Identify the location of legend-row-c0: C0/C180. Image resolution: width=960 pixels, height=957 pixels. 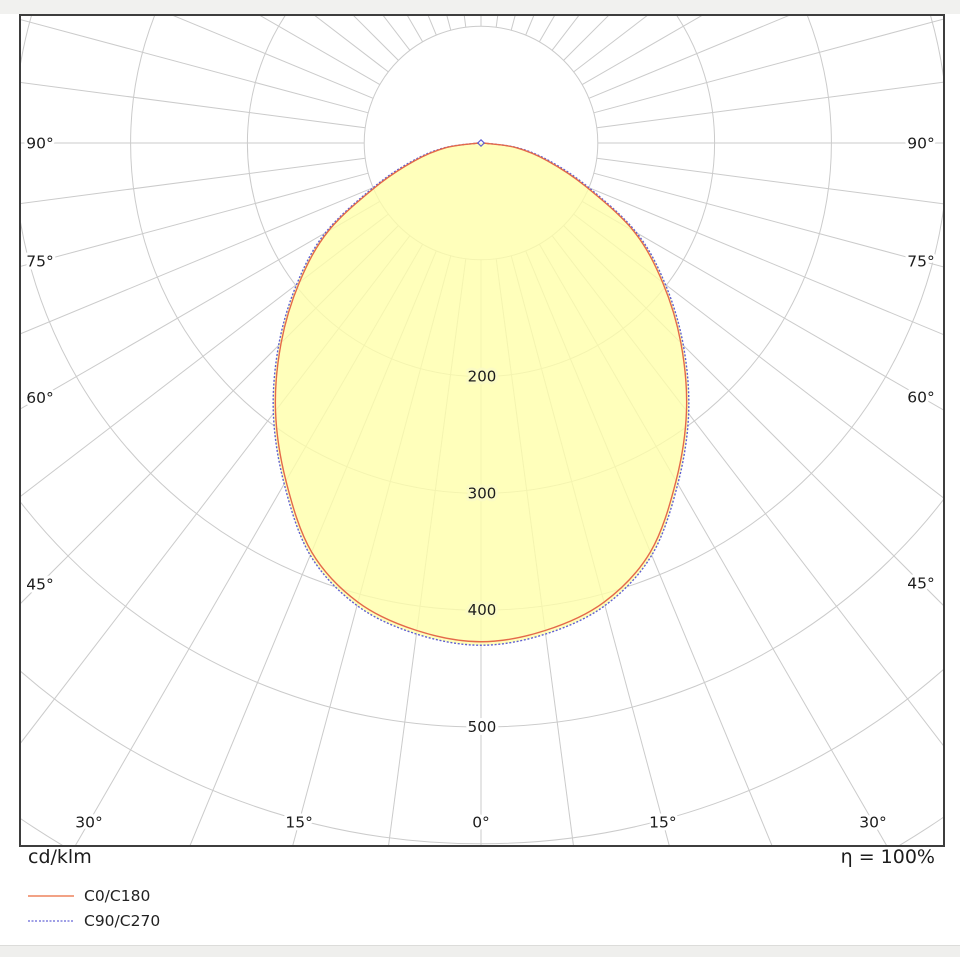
(94, 896).